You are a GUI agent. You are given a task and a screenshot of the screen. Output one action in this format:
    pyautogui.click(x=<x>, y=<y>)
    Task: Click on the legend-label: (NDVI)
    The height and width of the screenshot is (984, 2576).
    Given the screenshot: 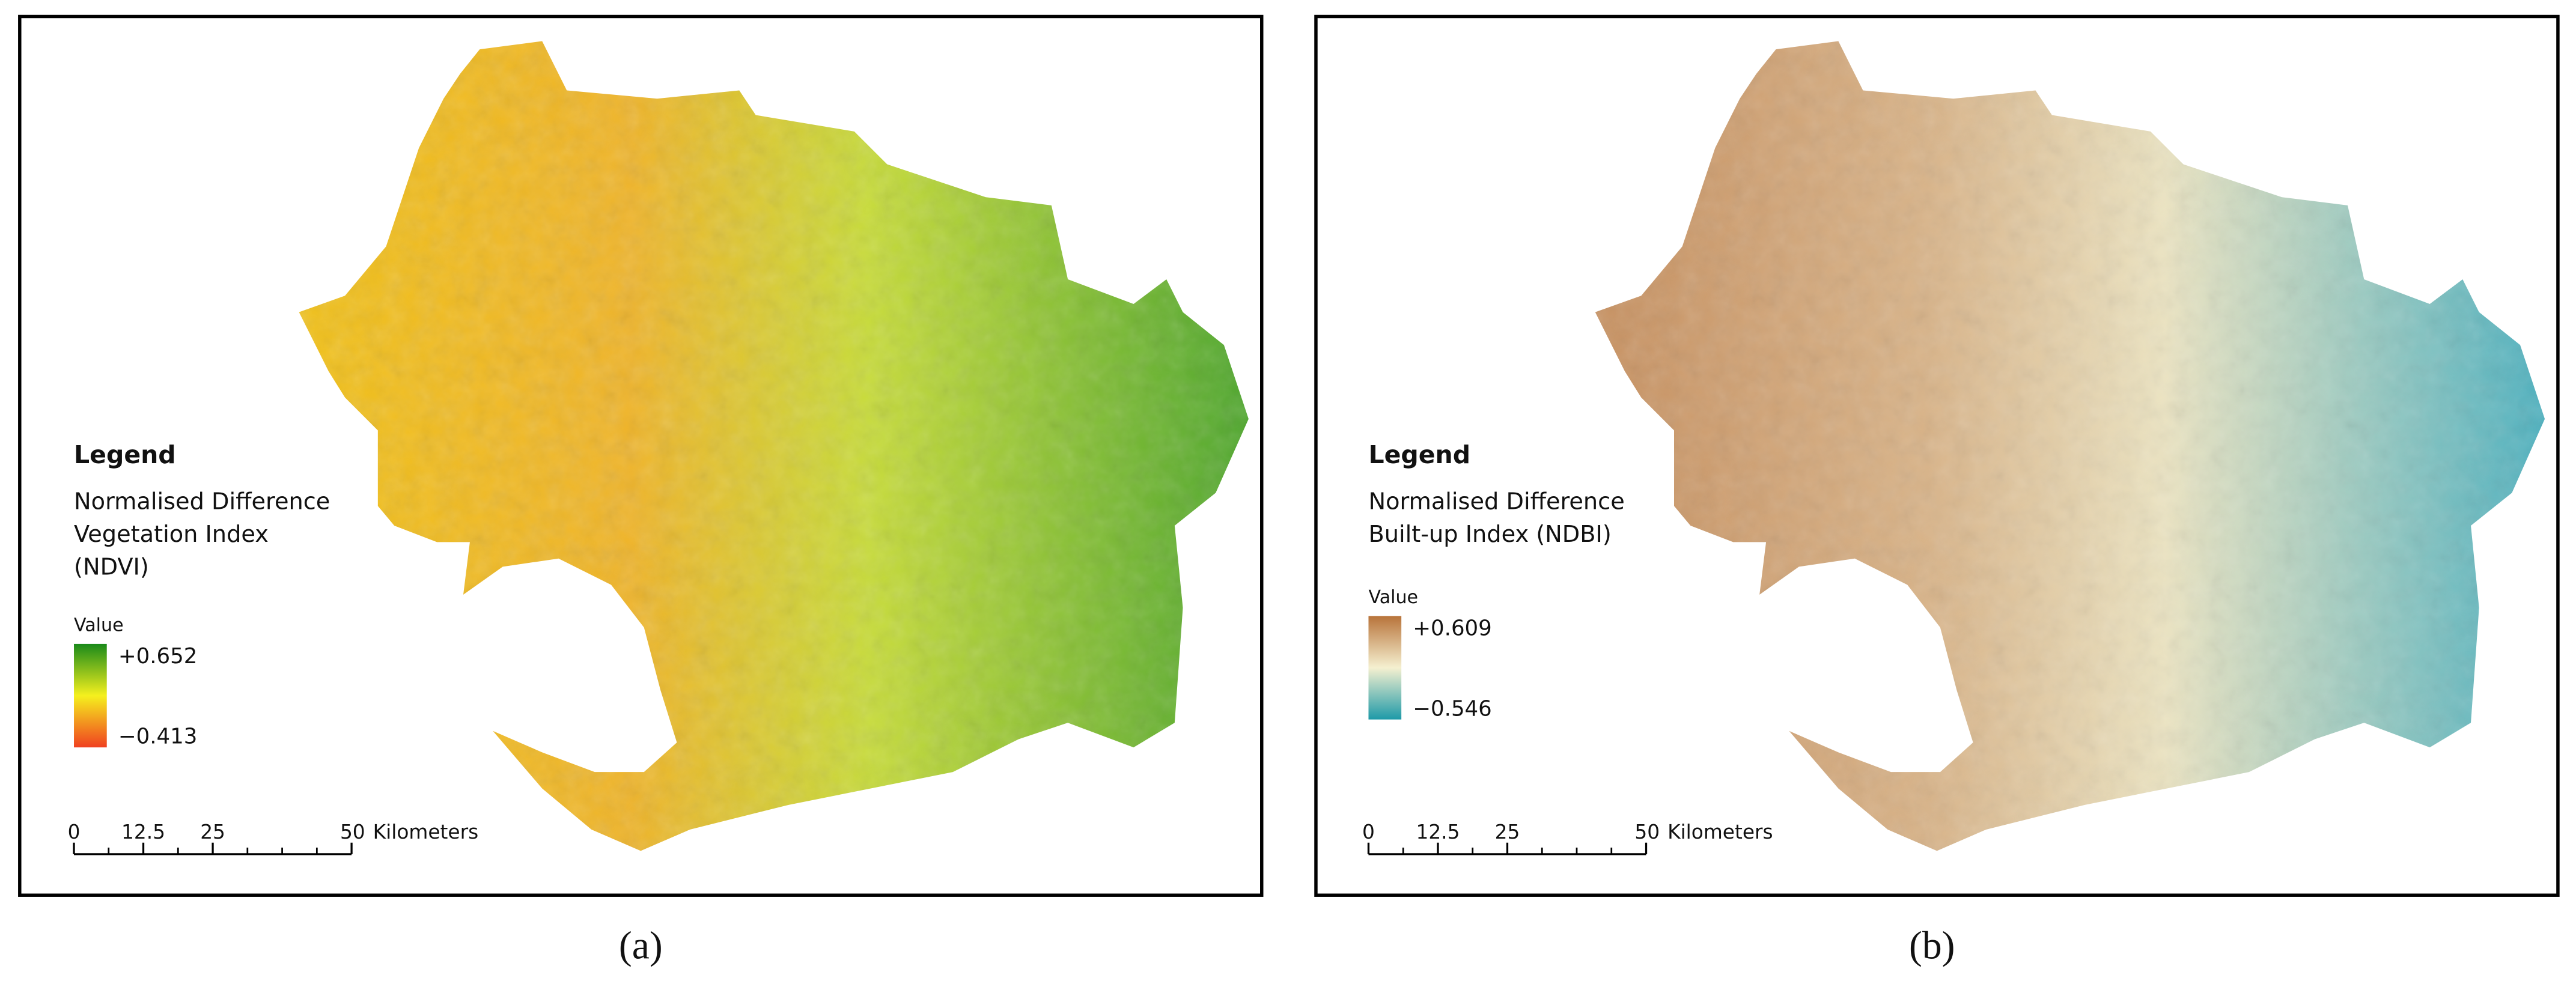 What is the action you would take?
    pyautogui.click(x=111, y=567)
    